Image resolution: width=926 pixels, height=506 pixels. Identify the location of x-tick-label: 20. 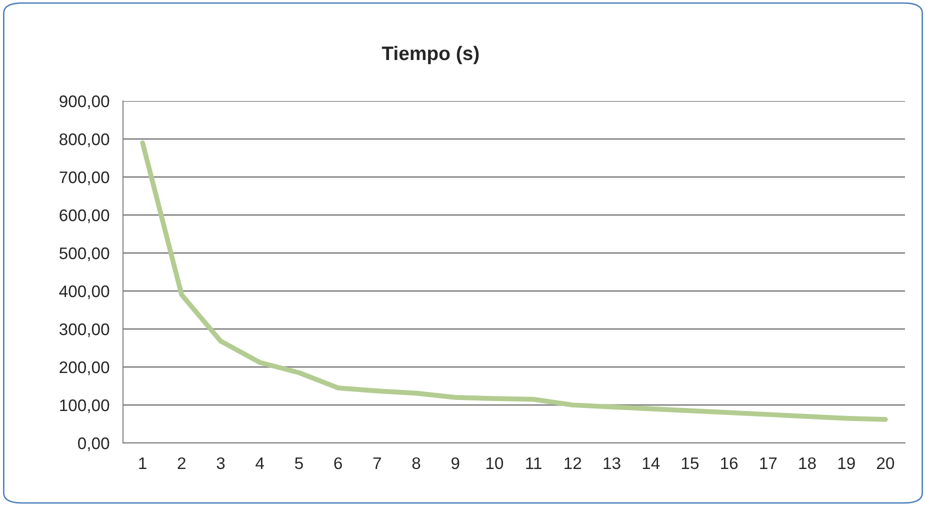
(885, 463).